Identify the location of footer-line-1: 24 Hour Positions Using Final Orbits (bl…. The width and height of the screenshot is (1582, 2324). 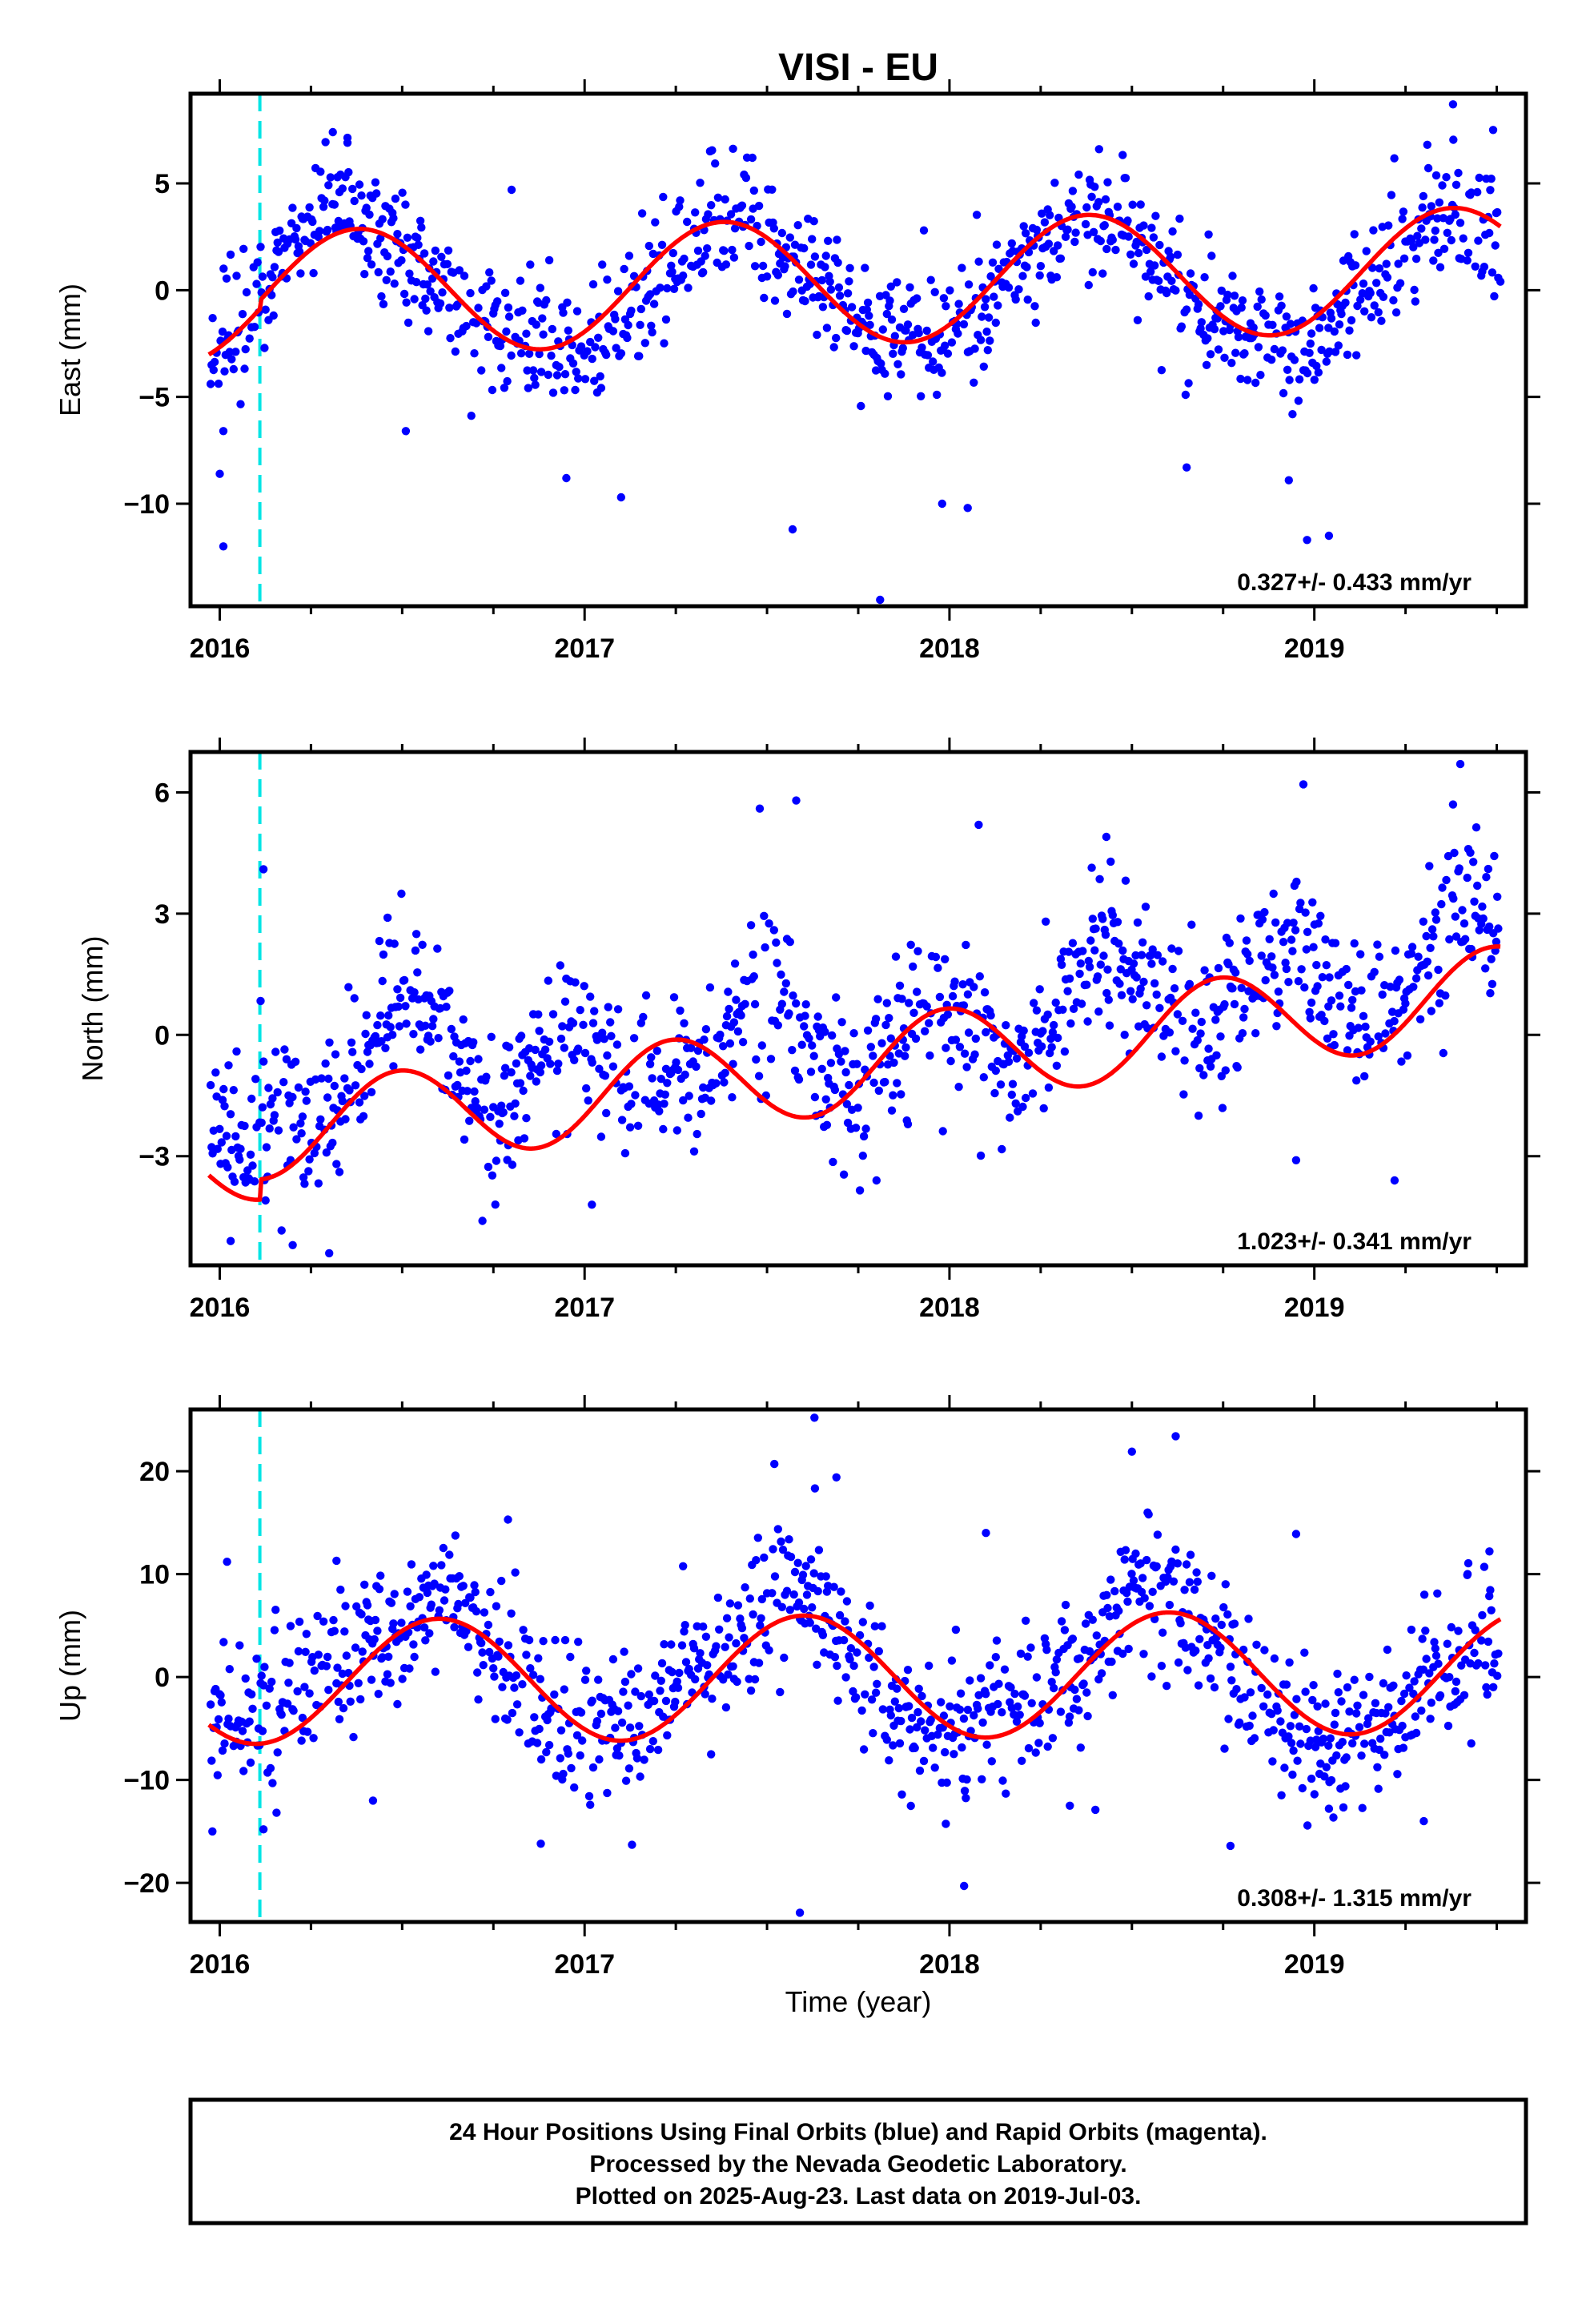
(858, 2132).